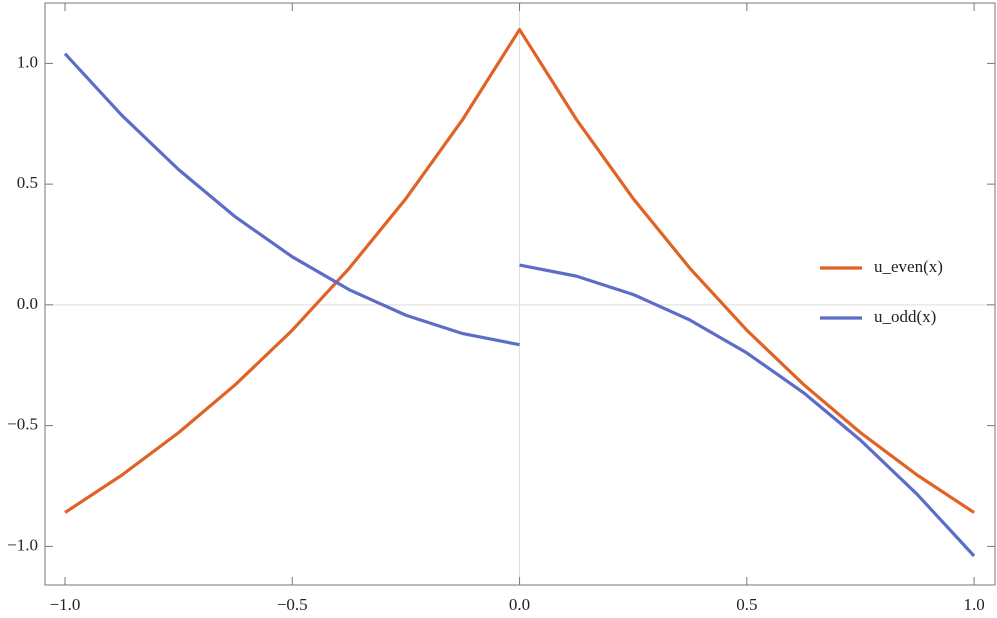 This screenshot has width=997, height=618. What do you see at coordinates (22, 544) in the screenshot?
I see `y-tick-label: −1.0` at bounding box center [22, 544].